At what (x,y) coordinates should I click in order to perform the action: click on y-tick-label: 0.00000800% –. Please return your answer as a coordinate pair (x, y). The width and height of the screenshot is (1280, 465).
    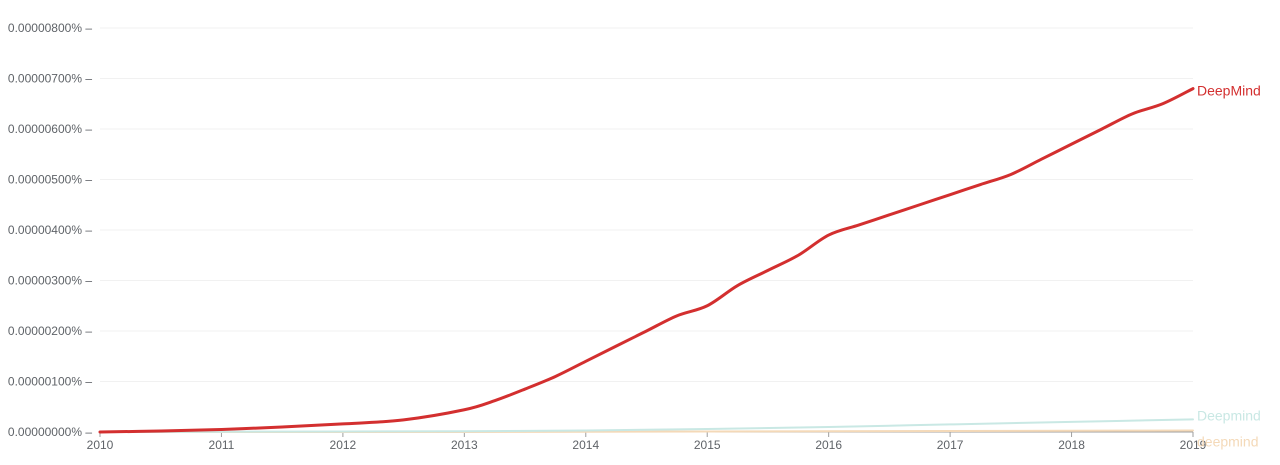
    Looking at the image, I should click on (50, 28).